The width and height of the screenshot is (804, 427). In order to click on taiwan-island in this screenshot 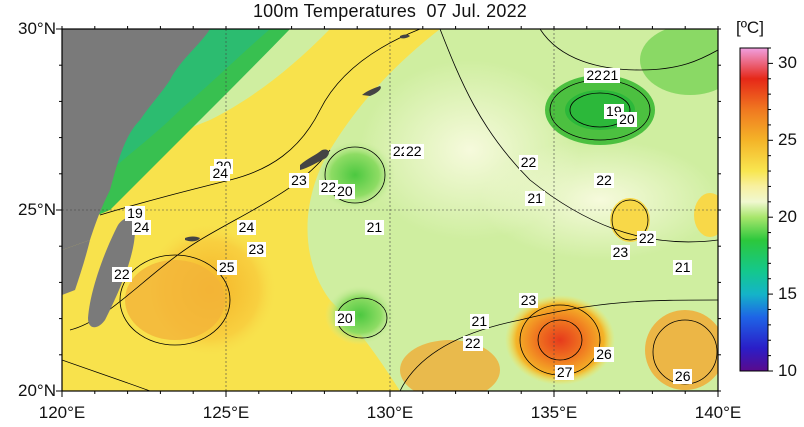, I will do `click(111, 273)`.